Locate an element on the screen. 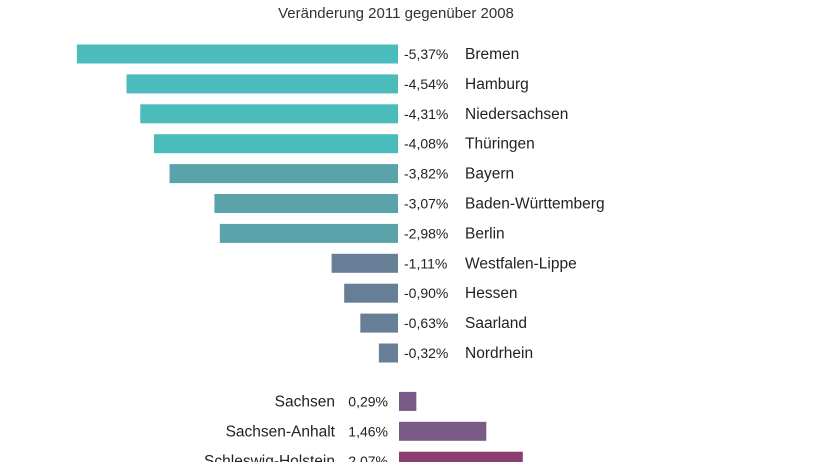 The width and height of the screenshot is (822, 462). category-label-bayern: Bayern is located at coordinates (489, 174).